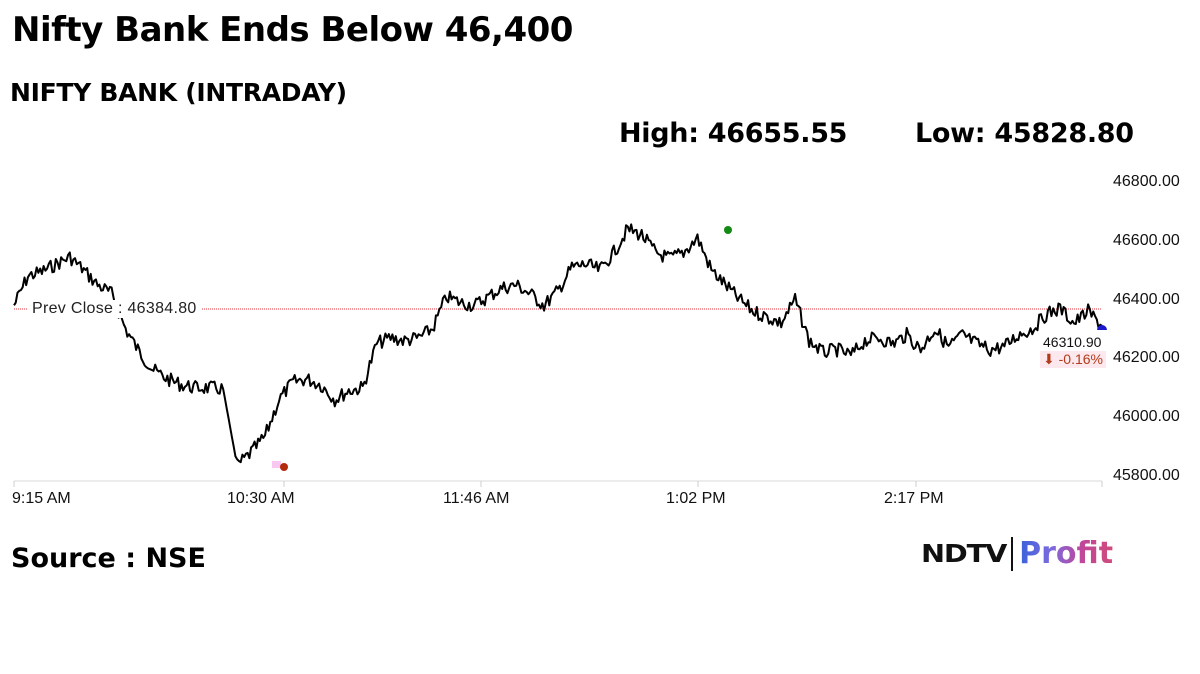  I want to click on logo-ndtv: NDTV, so click(964, 553).